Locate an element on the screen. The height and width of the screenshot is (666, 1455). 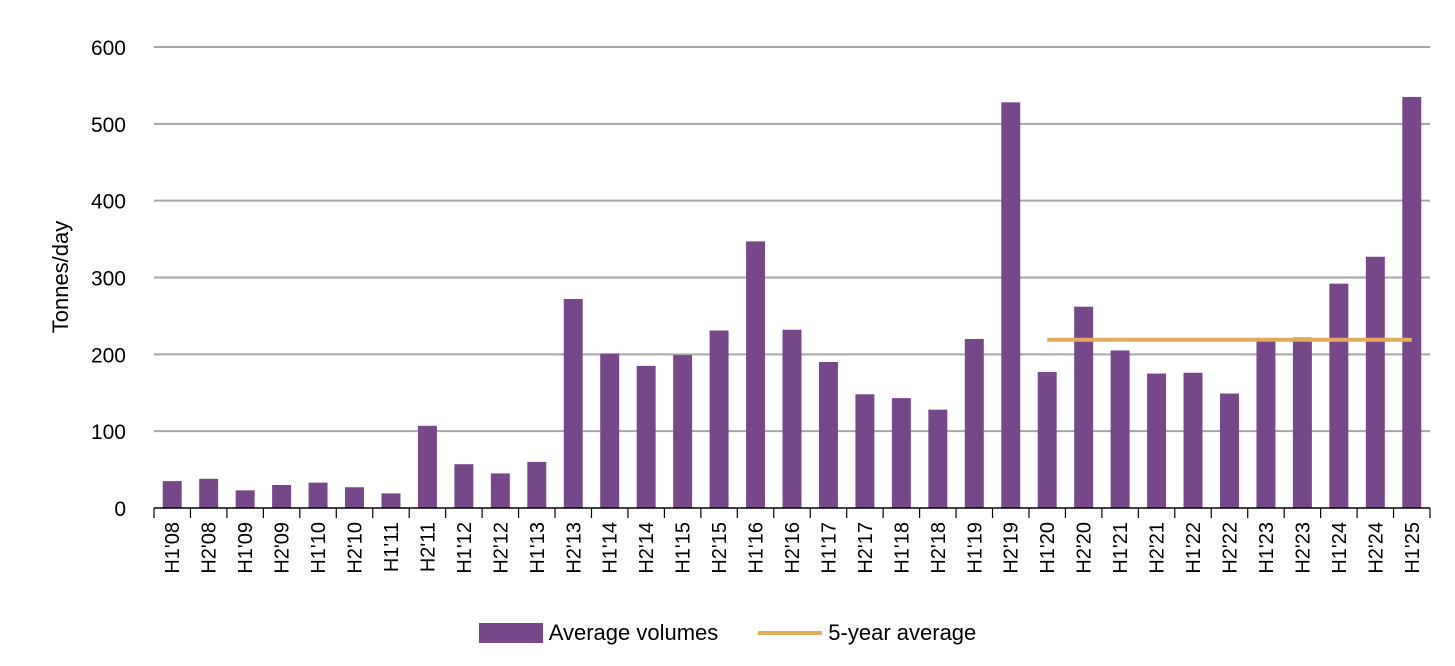
x-tick-label: H2'09 is located at coordinates (283, 548).